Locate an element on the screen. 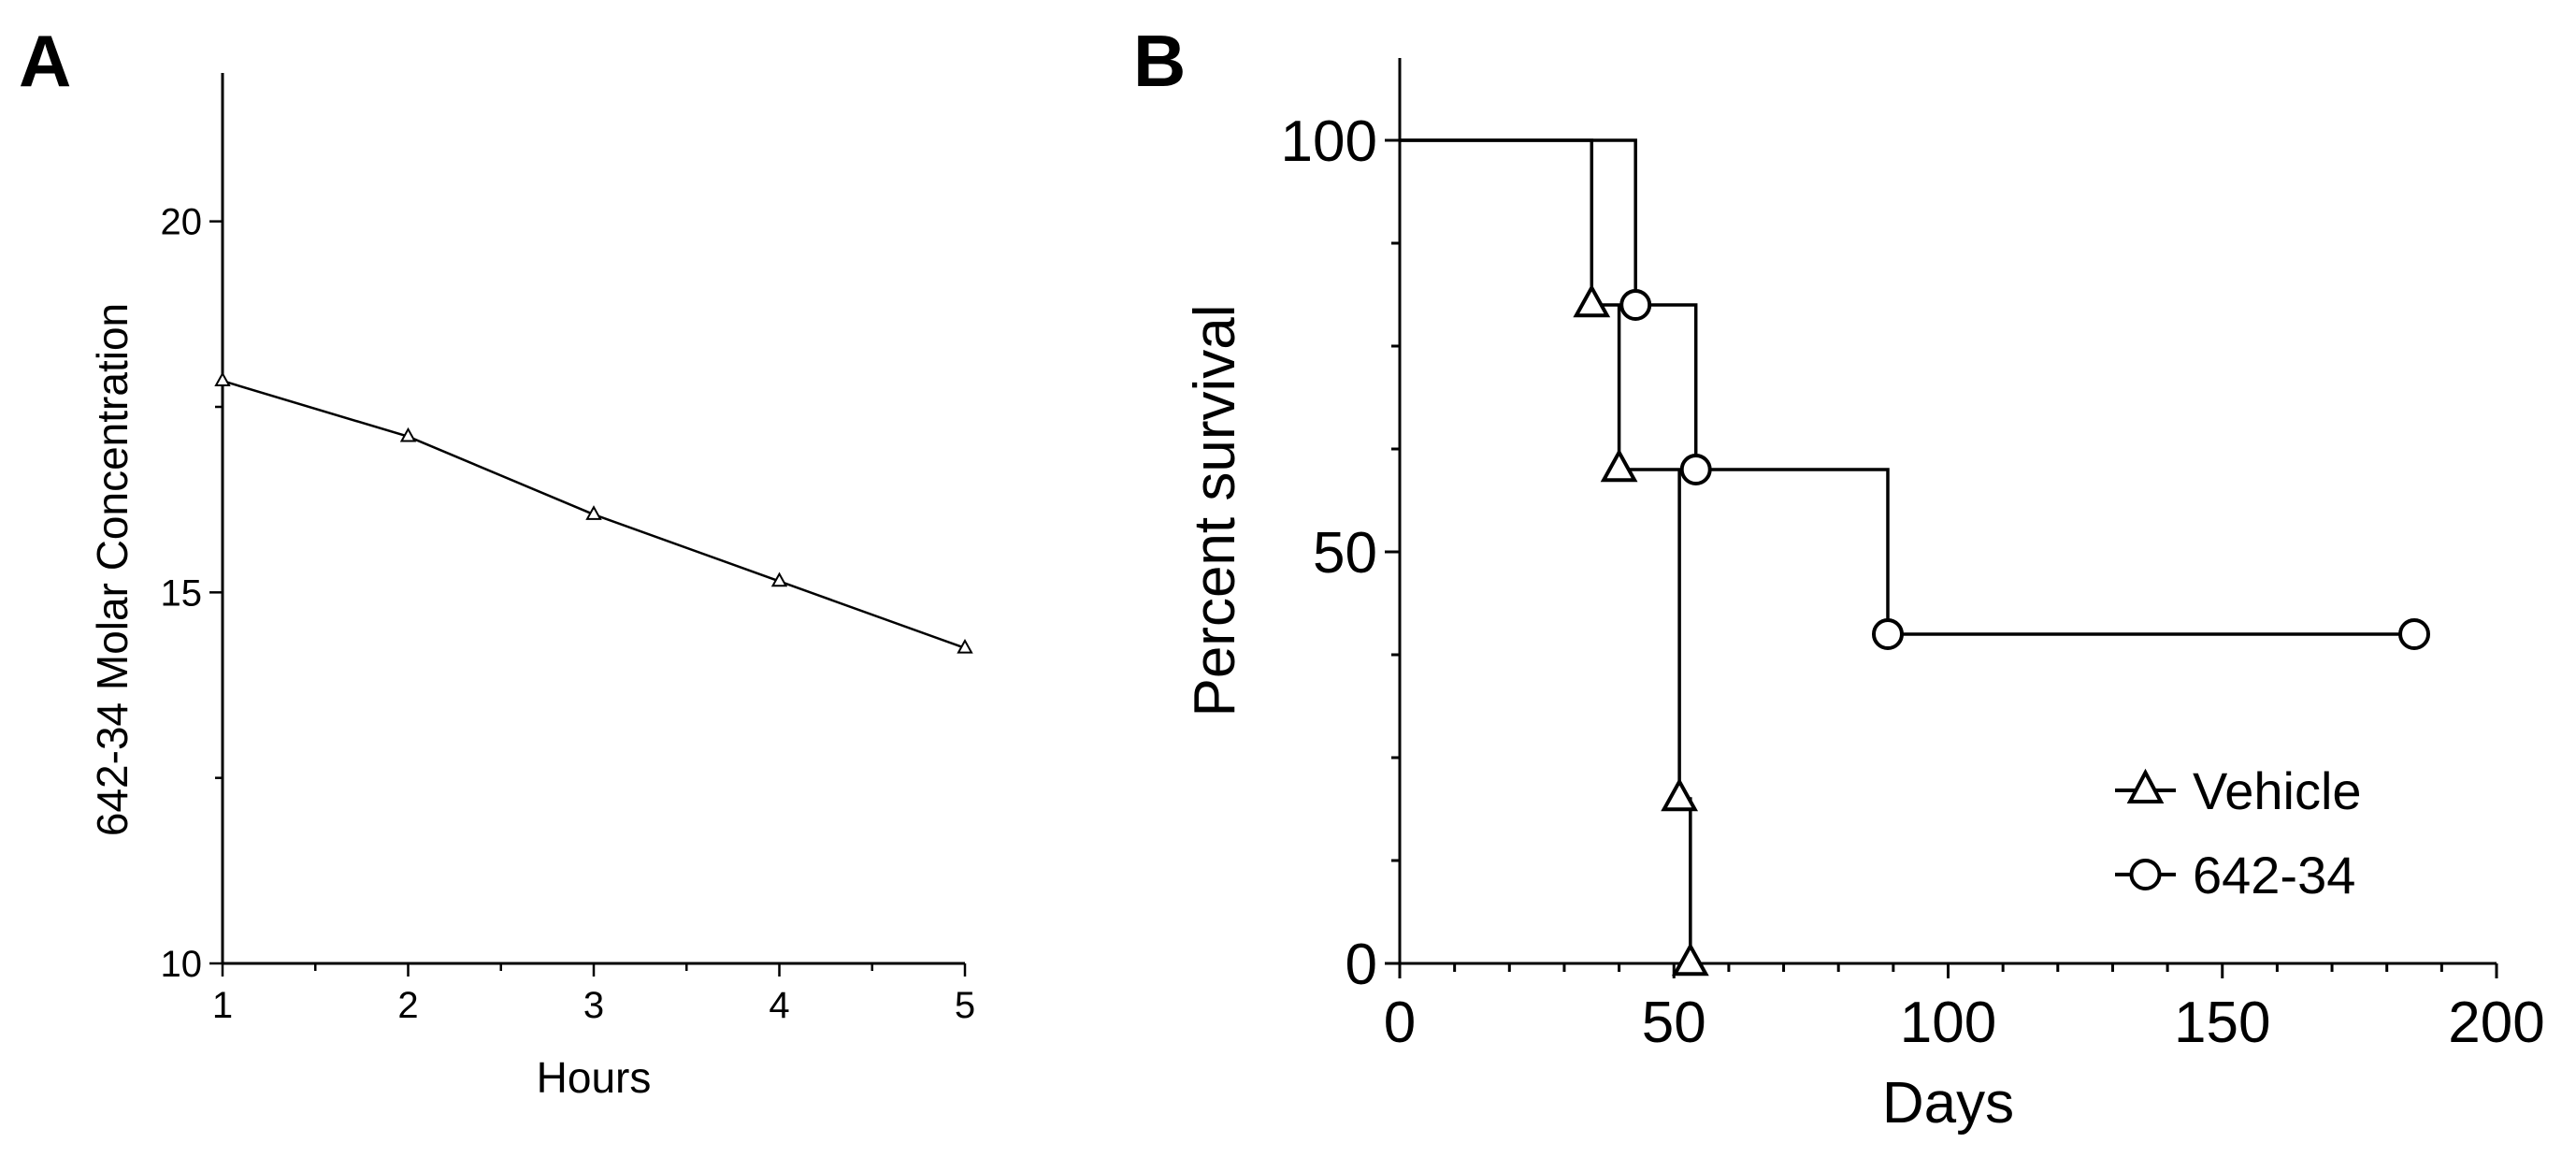  legend-642-34-label: 642-34 is located at coordinates (2274, 875).